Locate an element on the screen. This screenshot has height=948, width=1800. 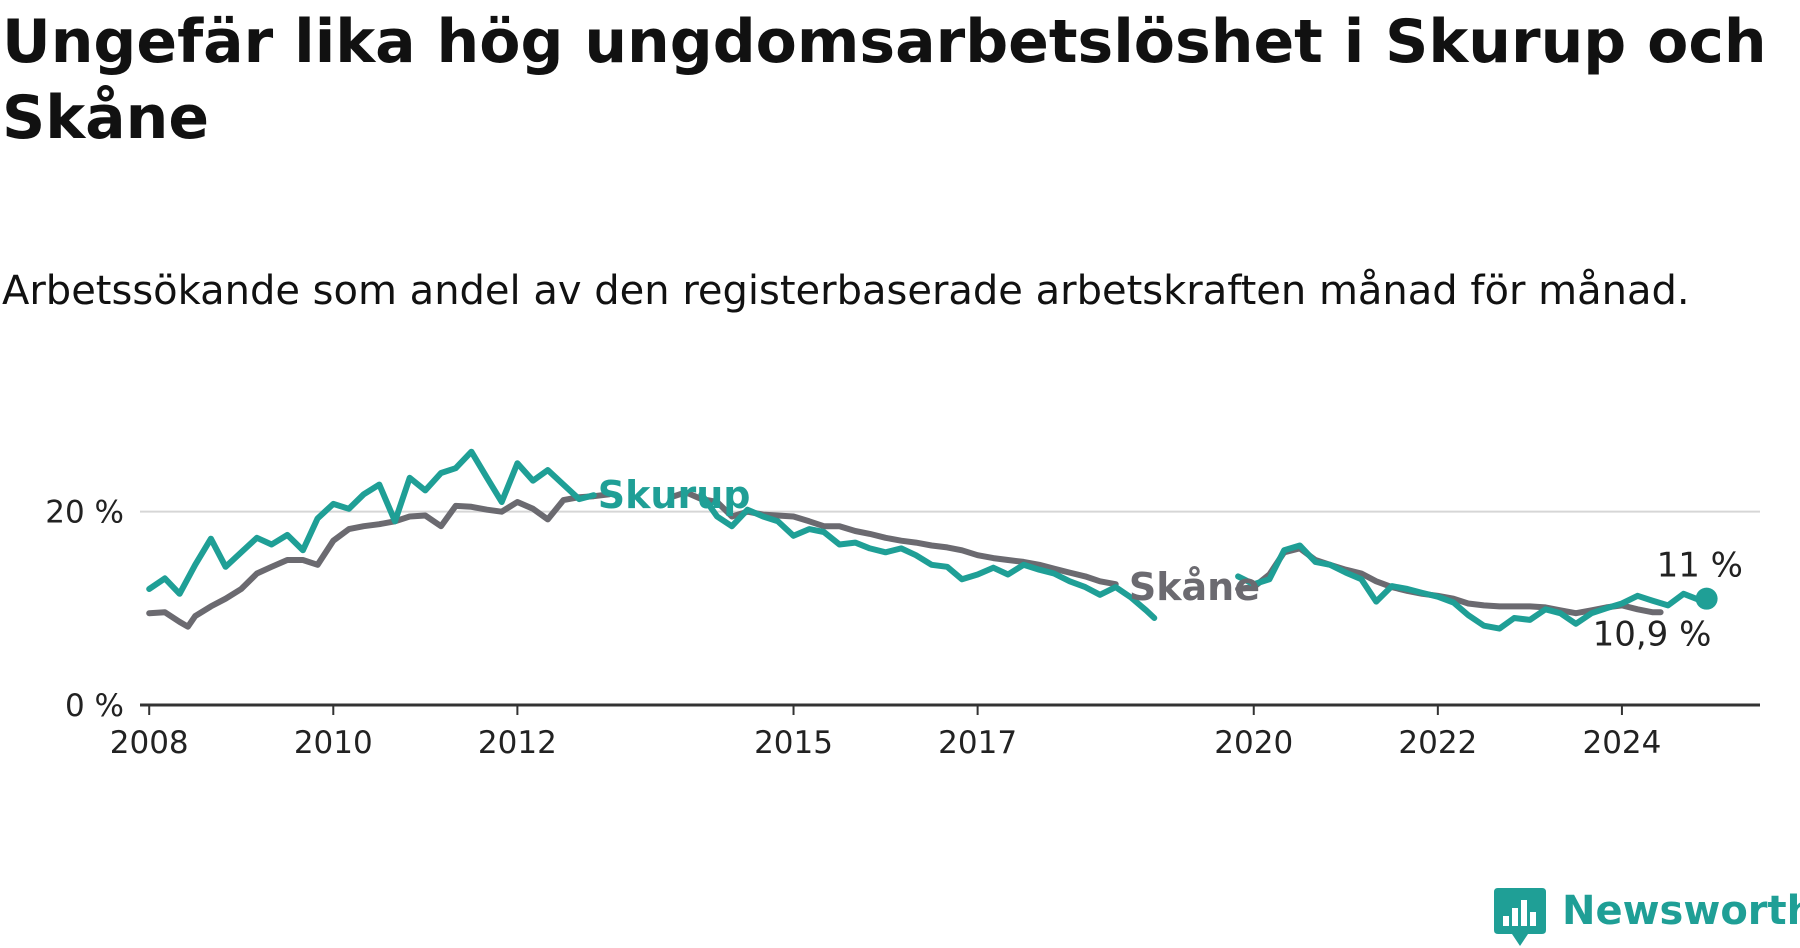
x-tick-label: 2017 is located at coordinates (977, 743).